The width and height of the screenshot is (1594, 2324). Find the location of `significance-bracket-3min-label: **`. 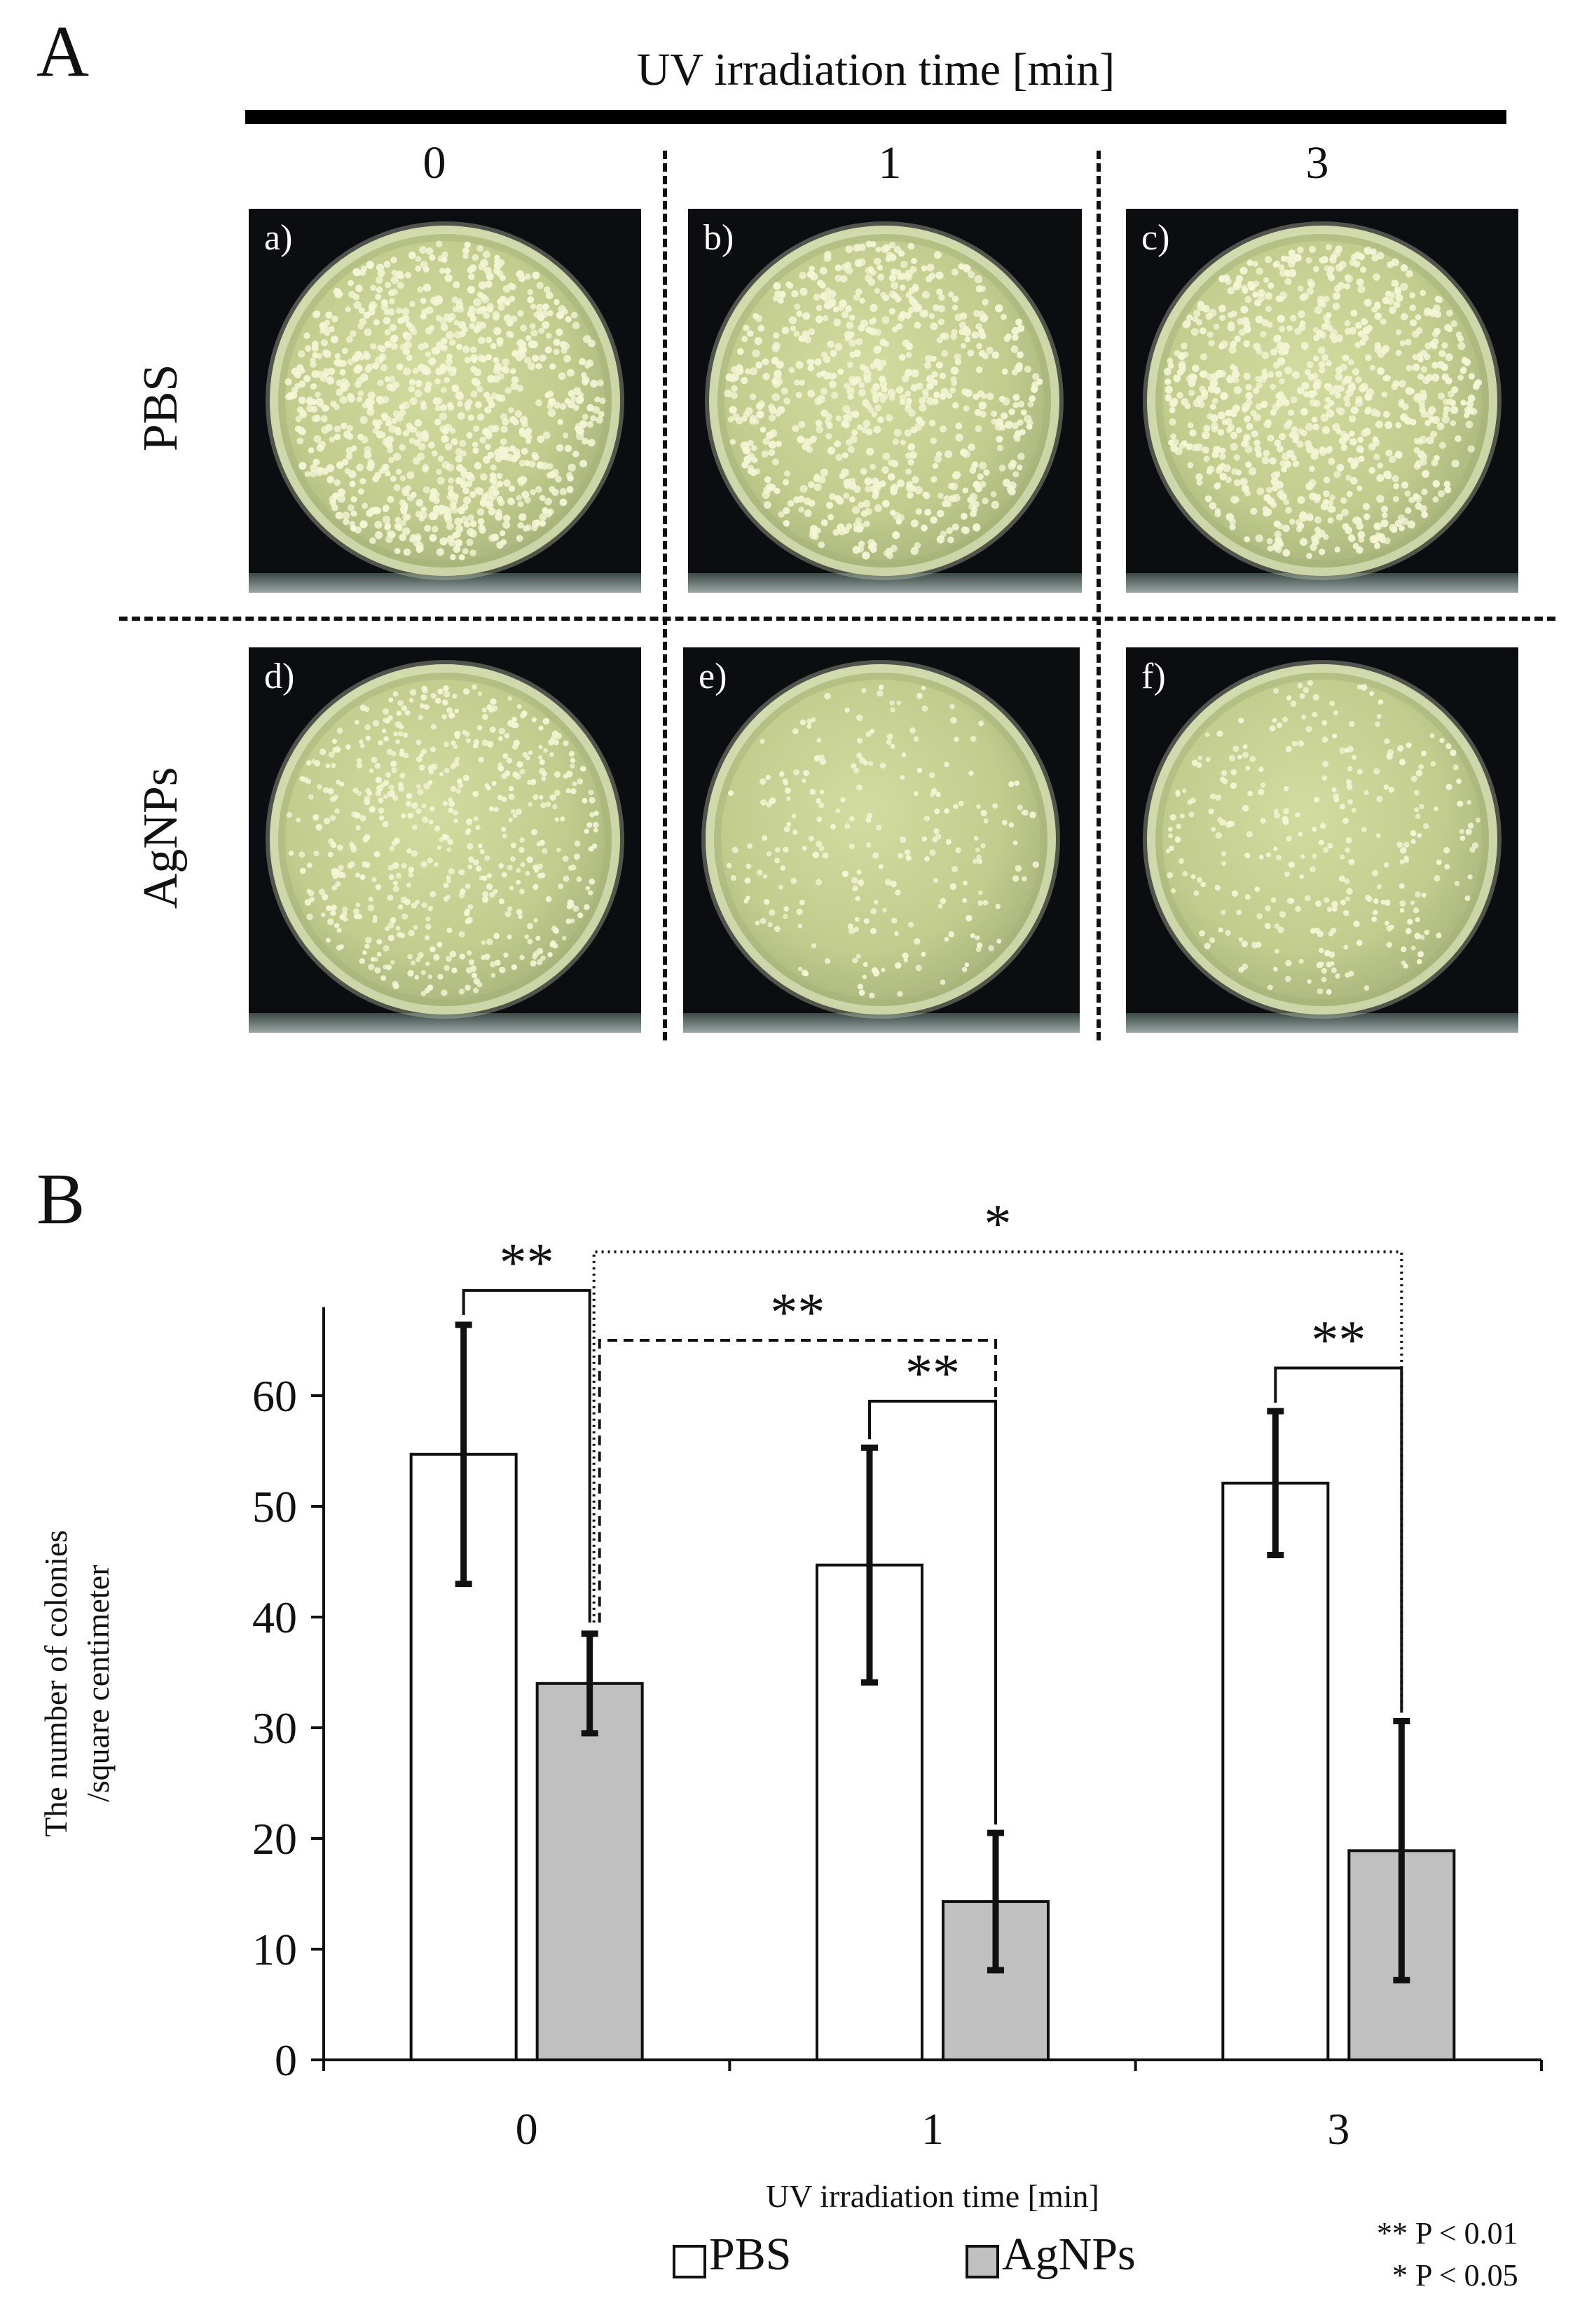

significance-bracket-3min-label: ** is located at coordinates (1338, 1339).